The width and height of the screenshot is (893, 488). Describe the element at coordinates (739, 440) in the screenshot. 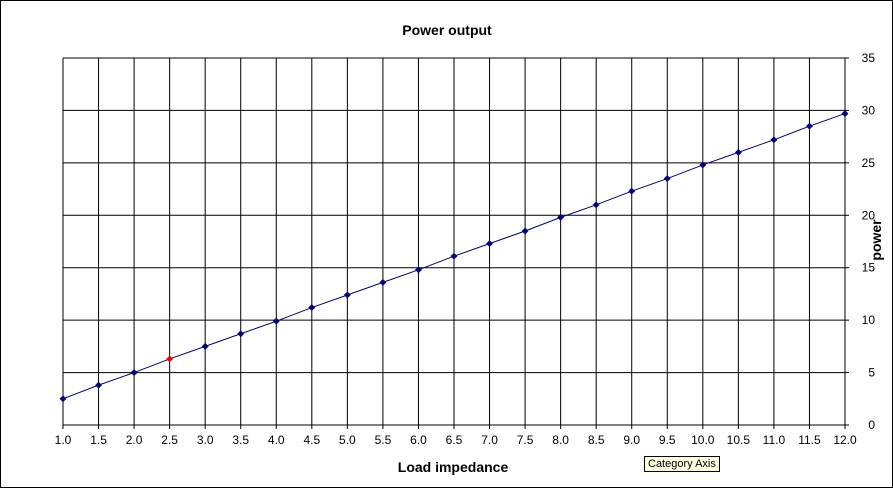

I see `x-tick-label: 10.5` at that location.